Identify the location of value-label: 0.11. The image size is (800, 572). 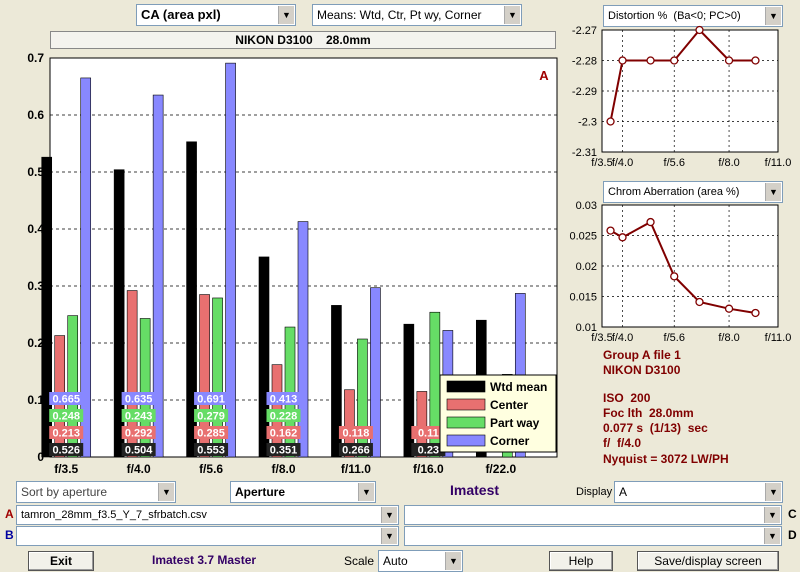
(428, 434).